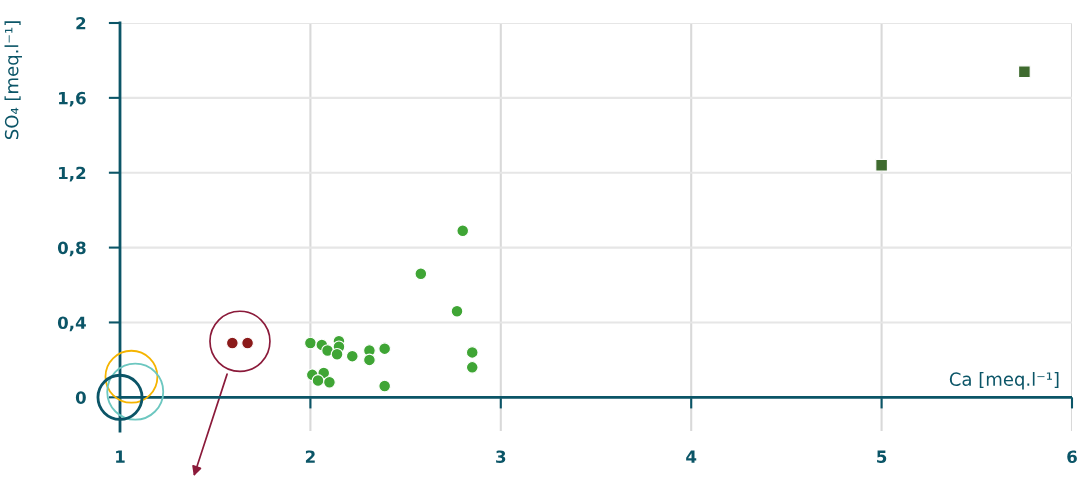  What do you see at coordinates (80, 397) in the screenshot?
I see `y-tick-label: 0` at bounding box center [80, 397].